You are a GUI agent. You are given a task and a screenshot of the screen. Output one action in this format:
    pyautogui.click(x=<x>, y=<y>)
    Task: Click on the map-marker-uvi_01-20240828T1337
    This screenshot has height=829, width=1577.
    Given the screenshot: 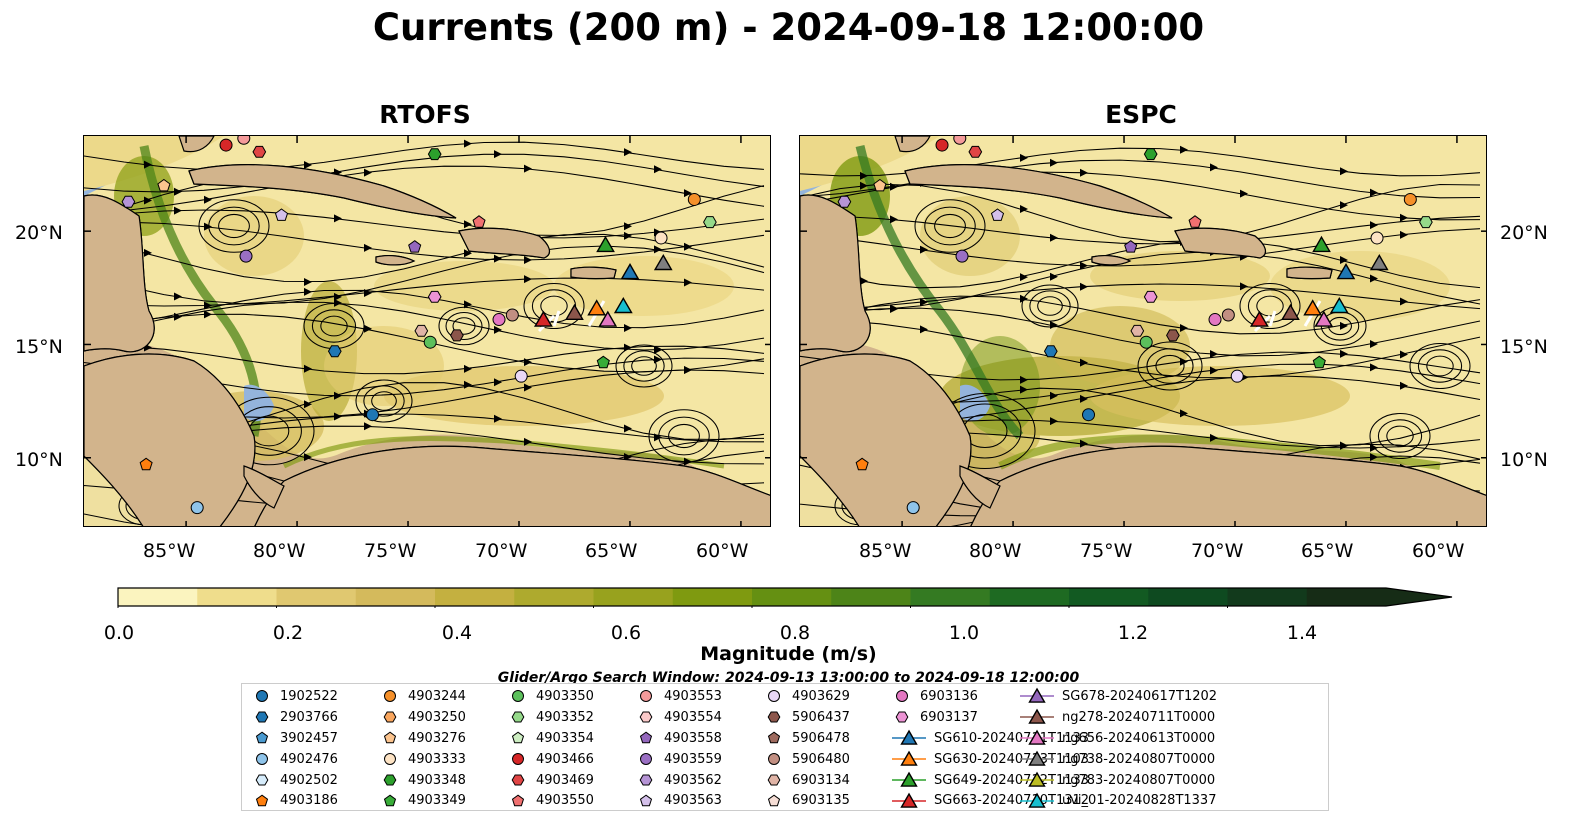 What is the action you would take?
    pyautogui.click(x=1339, y=305)
    